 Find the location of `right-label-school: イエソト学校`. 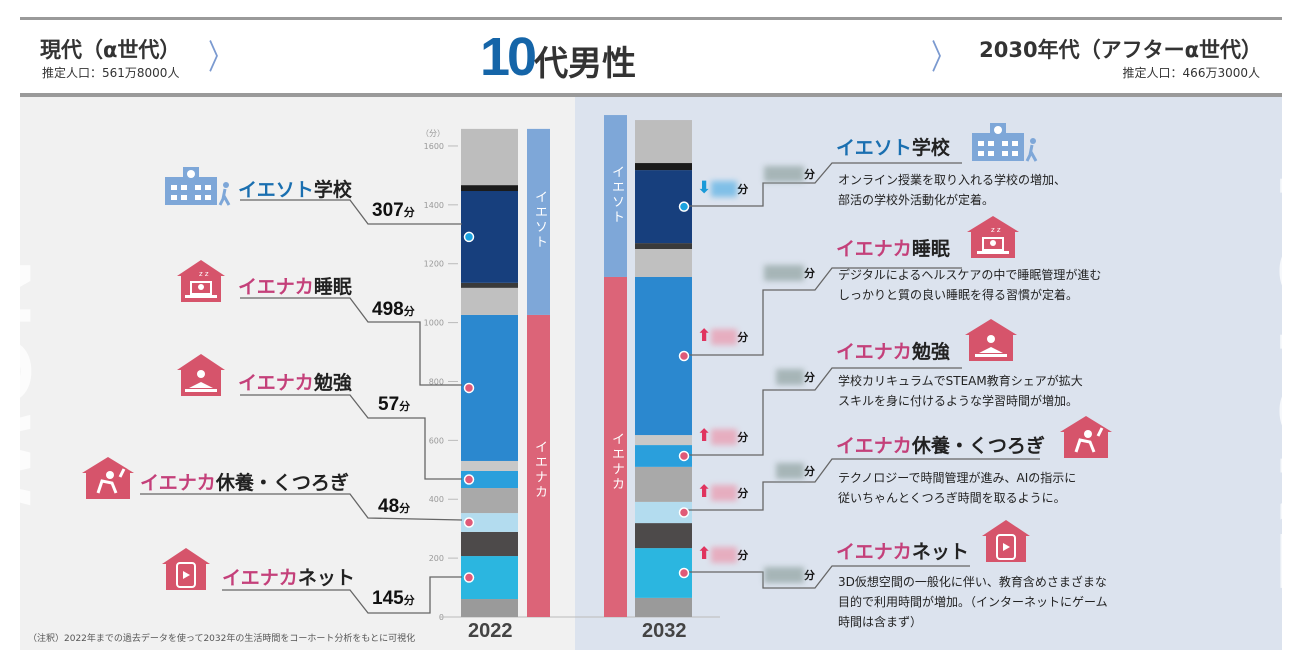

right-label-school: イエソト学校 is located at coordinates (893, 148).